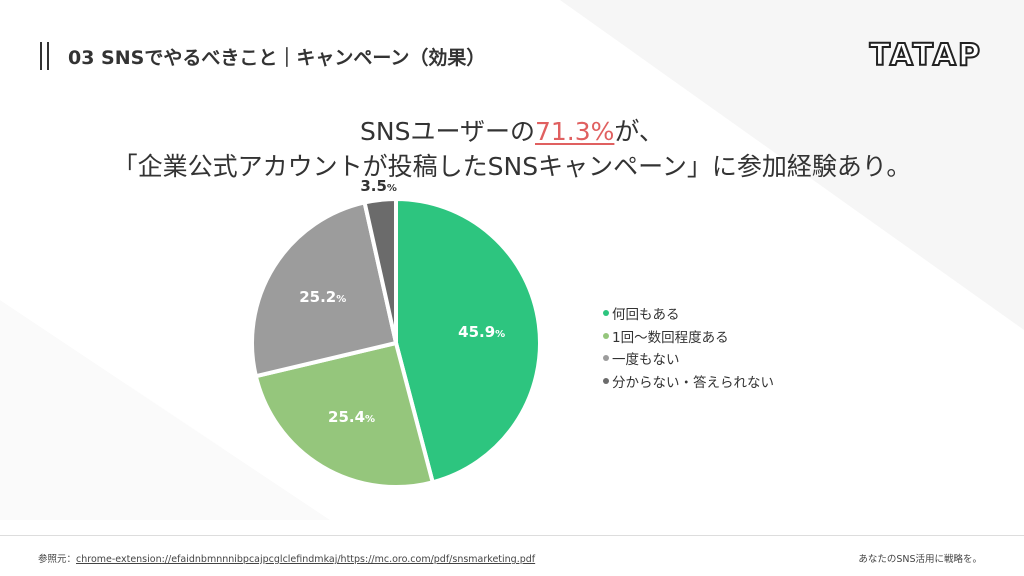 This screenshot has height=576, width=1024. Describe the element at coordinates (351, 417) in the screenshot. I see `pie-label-2: 25.4%` at that location.